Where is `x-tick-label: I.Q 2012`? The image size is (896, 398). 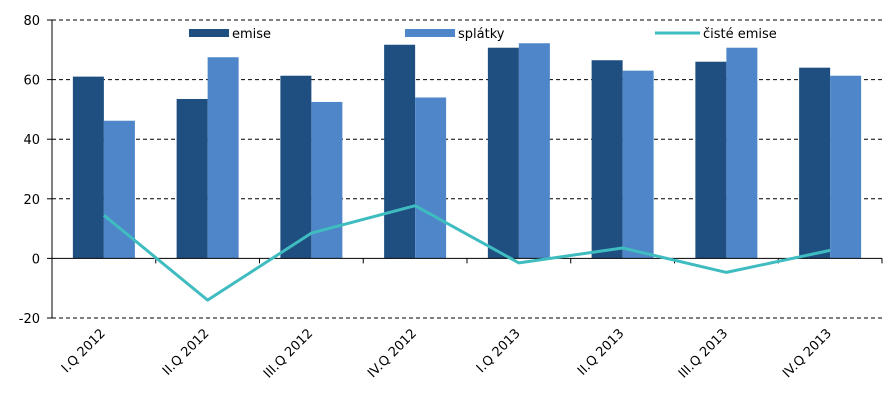
x-tick-label: I.Q 2012 is located at coordinates (84, 351).